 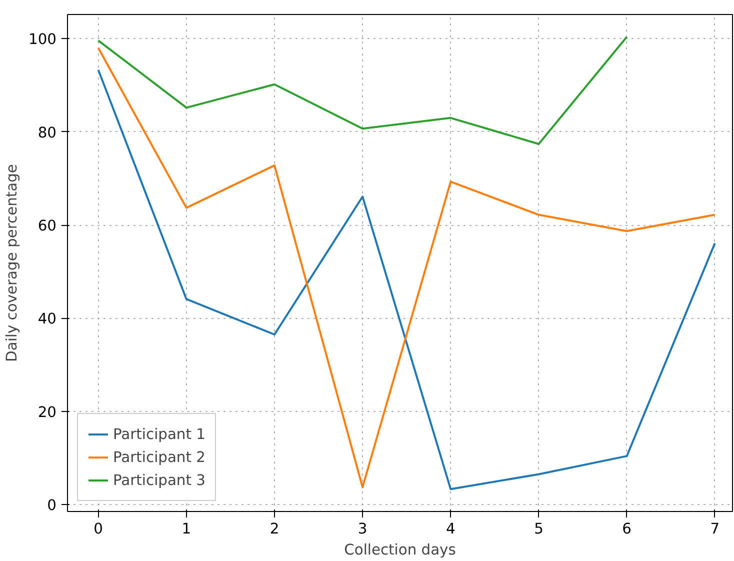 I want to click on y-tick-label: 40, so click(x=47, y=319).